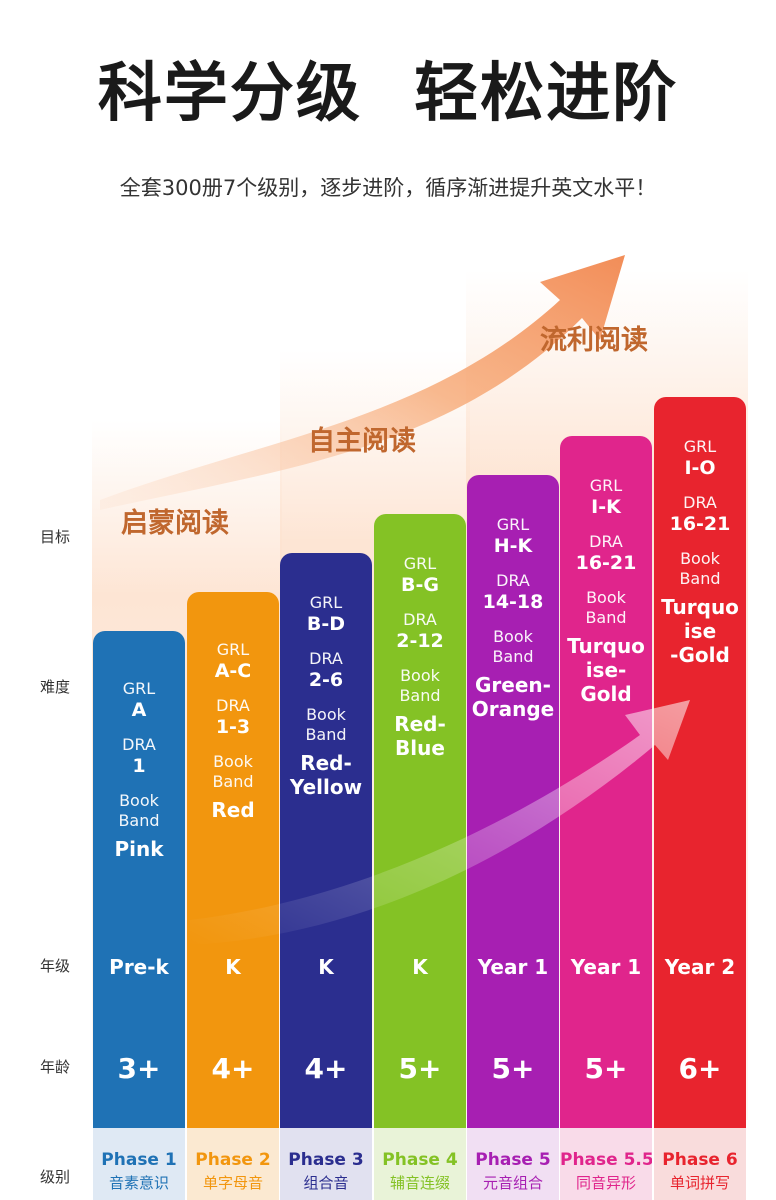  Describe the element at coordinates (606, 670) in the screenshot. I see `book-band-value: ise-` at that location.